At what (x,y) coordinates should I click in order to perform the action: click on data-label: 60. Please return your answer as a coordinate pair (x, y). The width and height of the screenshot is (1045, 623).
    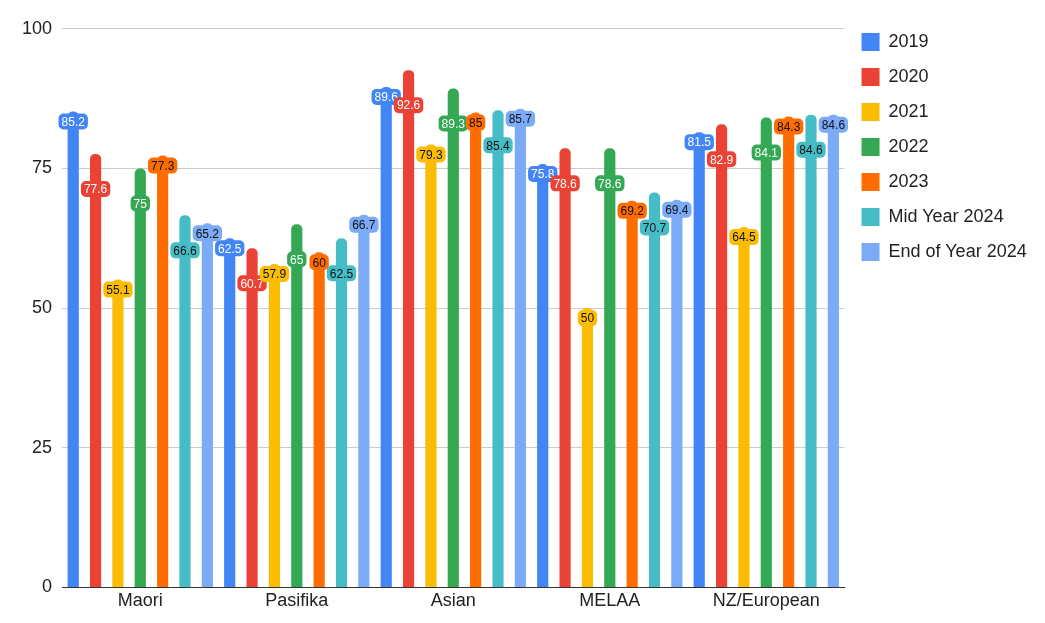
    Looking at the image, I should click on (319, 262).